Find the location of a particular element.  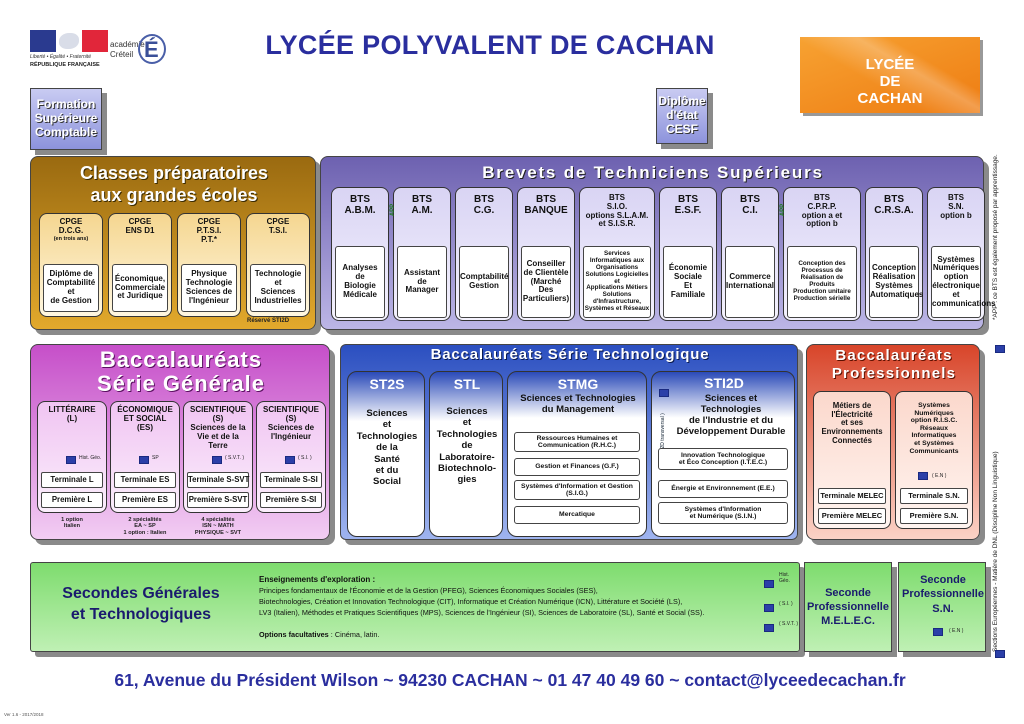

bac-techno-title: Baccalauréats Série Technologique is located at coordinates (570, 354).